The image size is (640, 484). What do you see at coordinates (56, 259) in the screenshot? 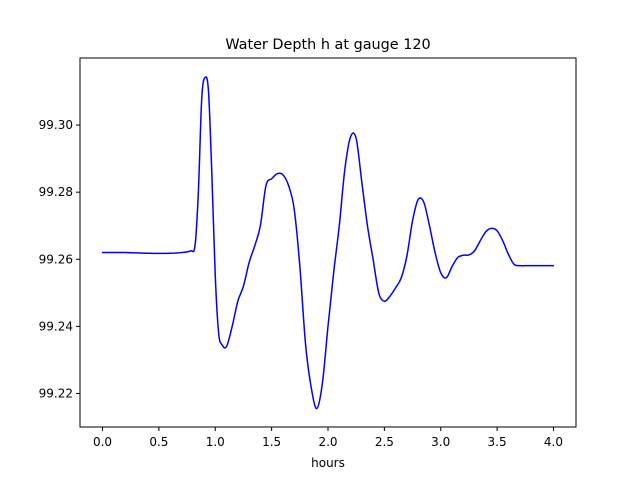
I see `y-tick-label: 99.26` at bounding box center [56, 259].